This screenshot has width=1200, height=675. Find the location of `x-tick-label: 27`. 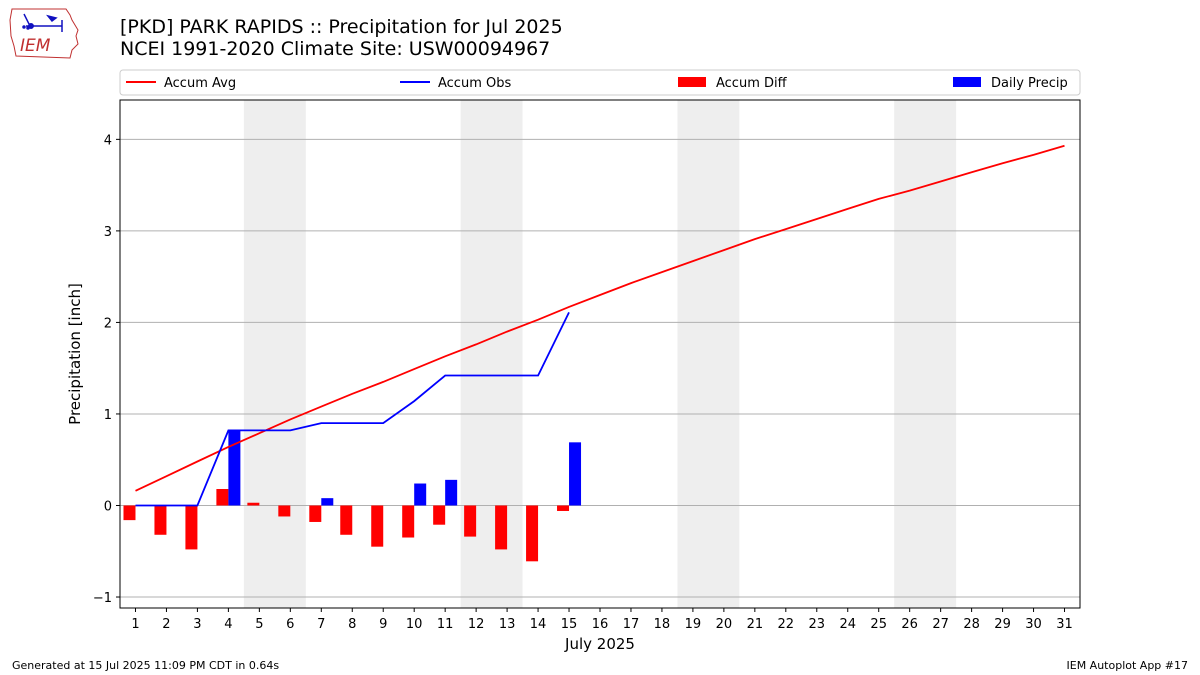

x-tick-label: 27 is located at coordinates (940, 624).